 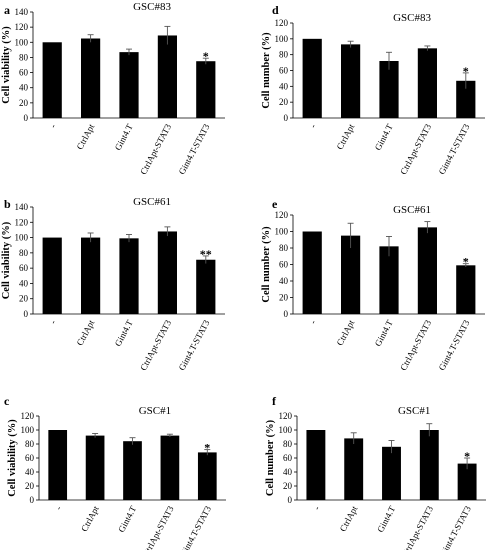 What do you see at coordinates (152, 7) in the screenshot?
I see `chart-title: GSC#83` at bounding box center [152, 7].